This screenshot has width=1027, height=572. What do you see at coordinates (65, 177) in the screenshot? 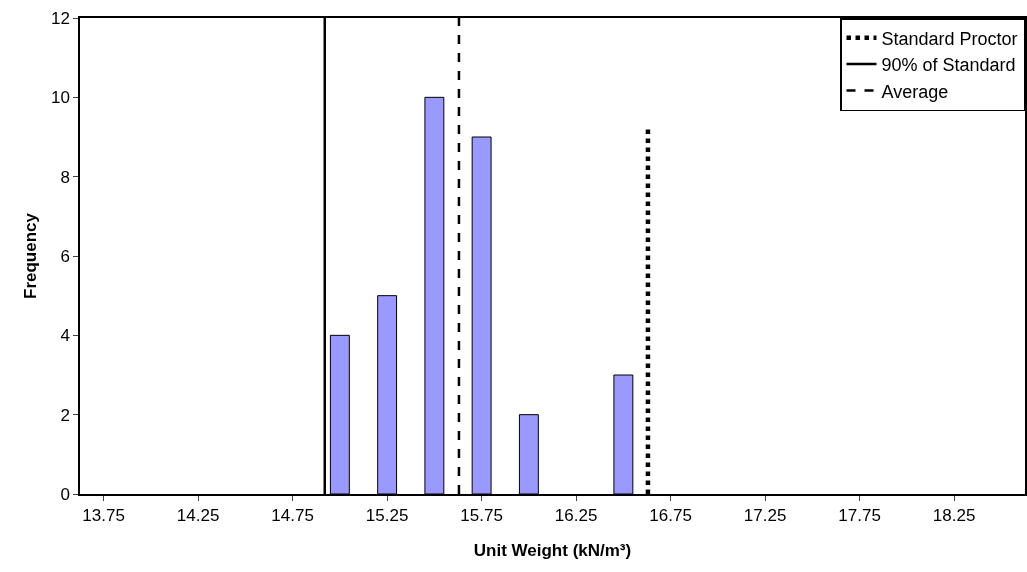
I see `y-tick-label: 8` at bounding box center [65, 177].